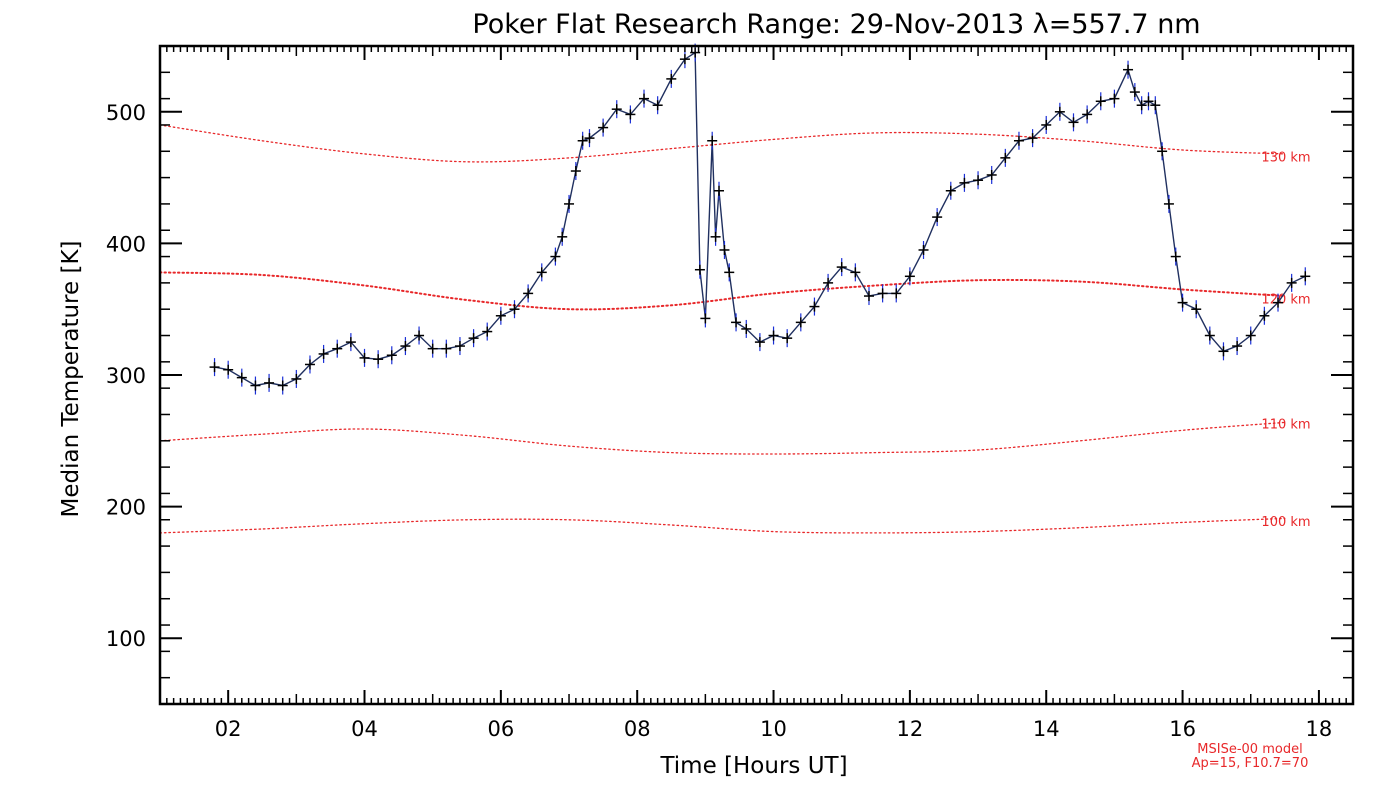 This screenshot has height=800, width=1400. What do you see at coordinates (500, 729) in the screenshot?
I see `x-tick-label: 06` at bounding box center [500, 729].